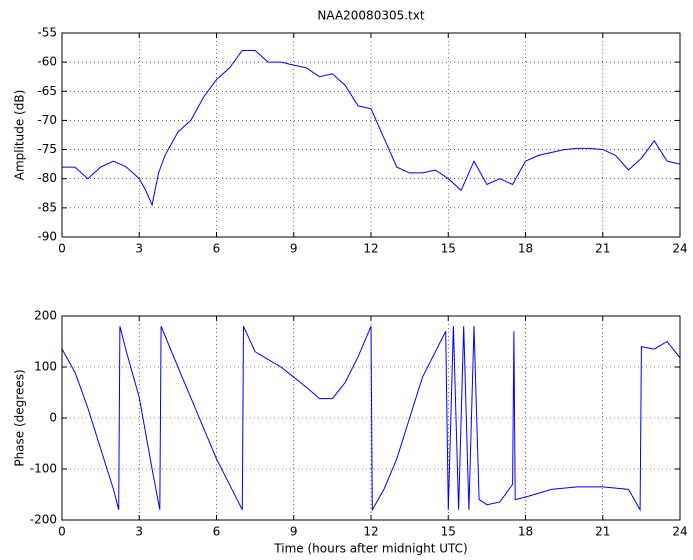 The width and height of the screenshot is (693, 560). Describe the element at coordinates (47, 178) in the screenshot. I see `y-tick-label: -80` at that location.